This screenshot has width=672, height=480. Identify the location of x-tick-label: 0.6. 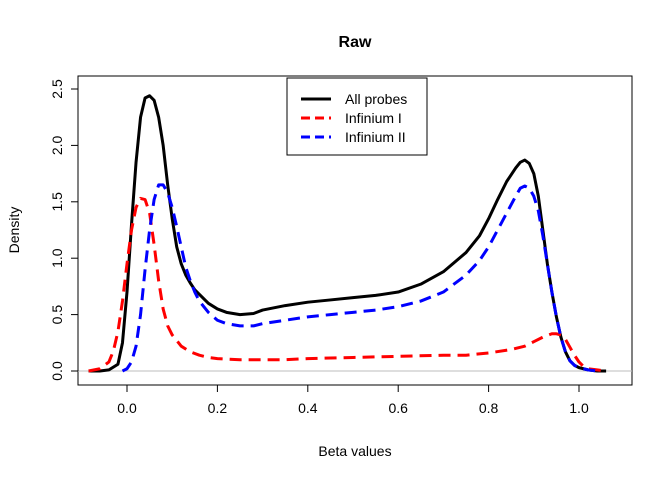
(398, 408).